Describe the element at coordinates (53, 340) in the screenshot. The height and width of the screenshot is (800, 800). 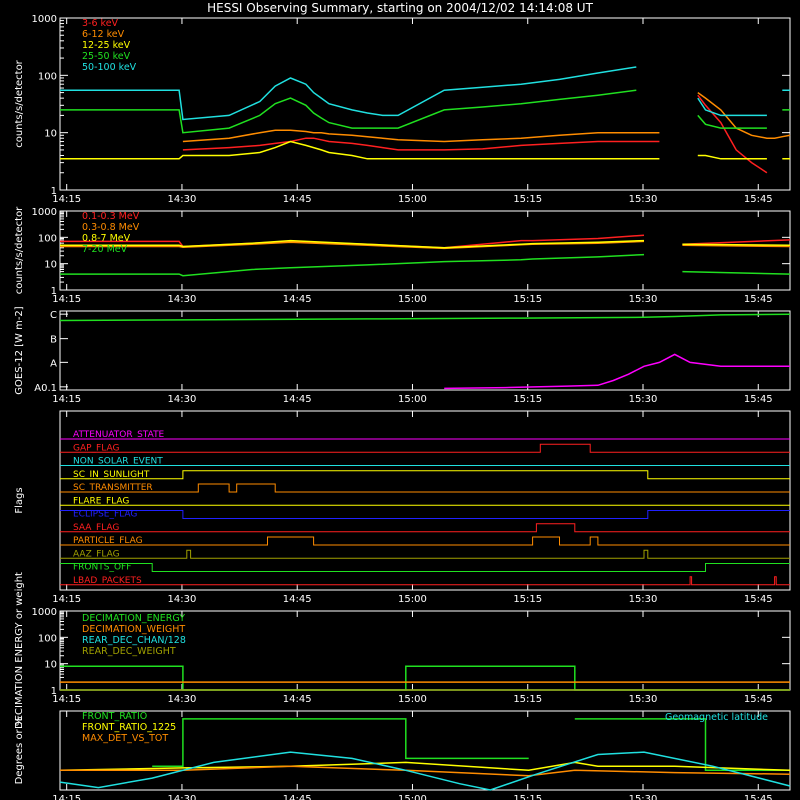
I see `y-tick-label: B` at that location.